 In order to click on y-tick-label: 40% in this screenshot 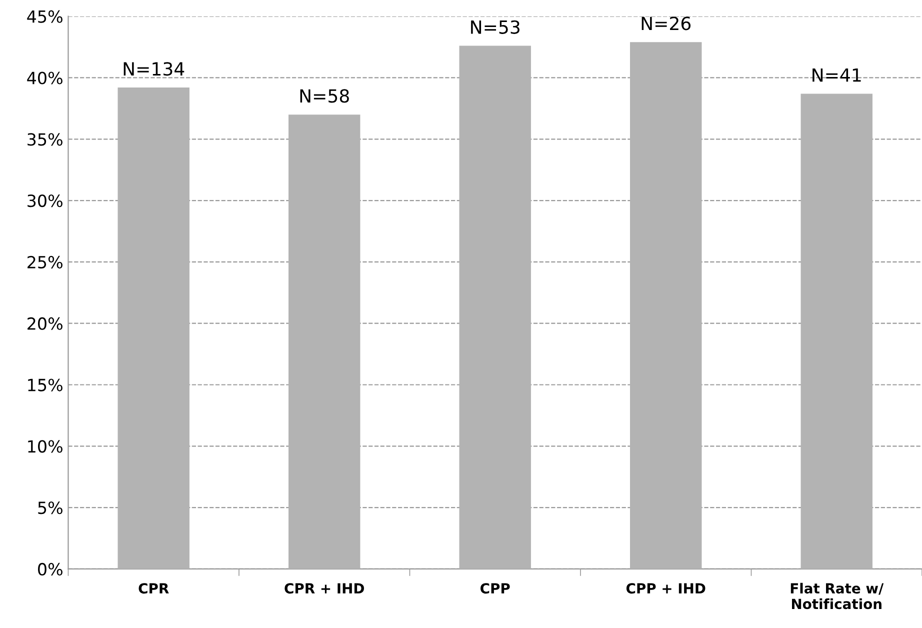, I will do `click(44, 78)`.